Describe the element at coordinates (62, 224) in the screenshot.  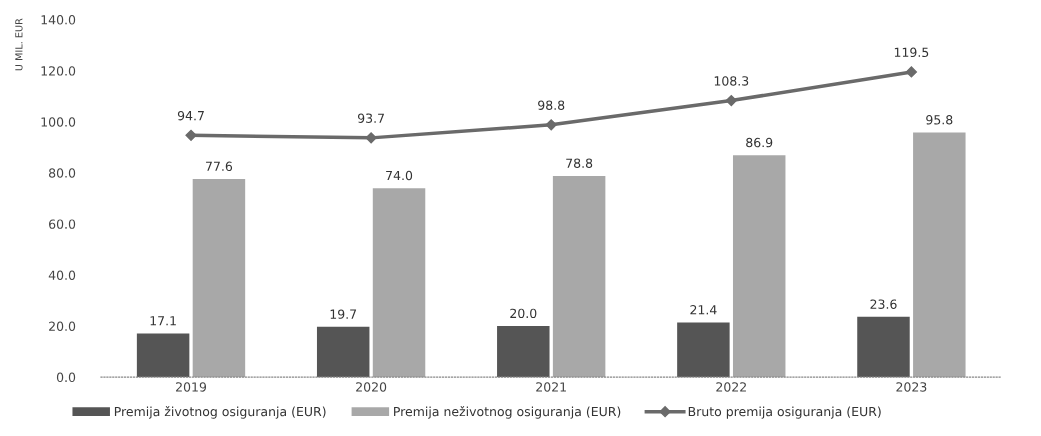
I see `y-tick-label: 60.0` at that location.